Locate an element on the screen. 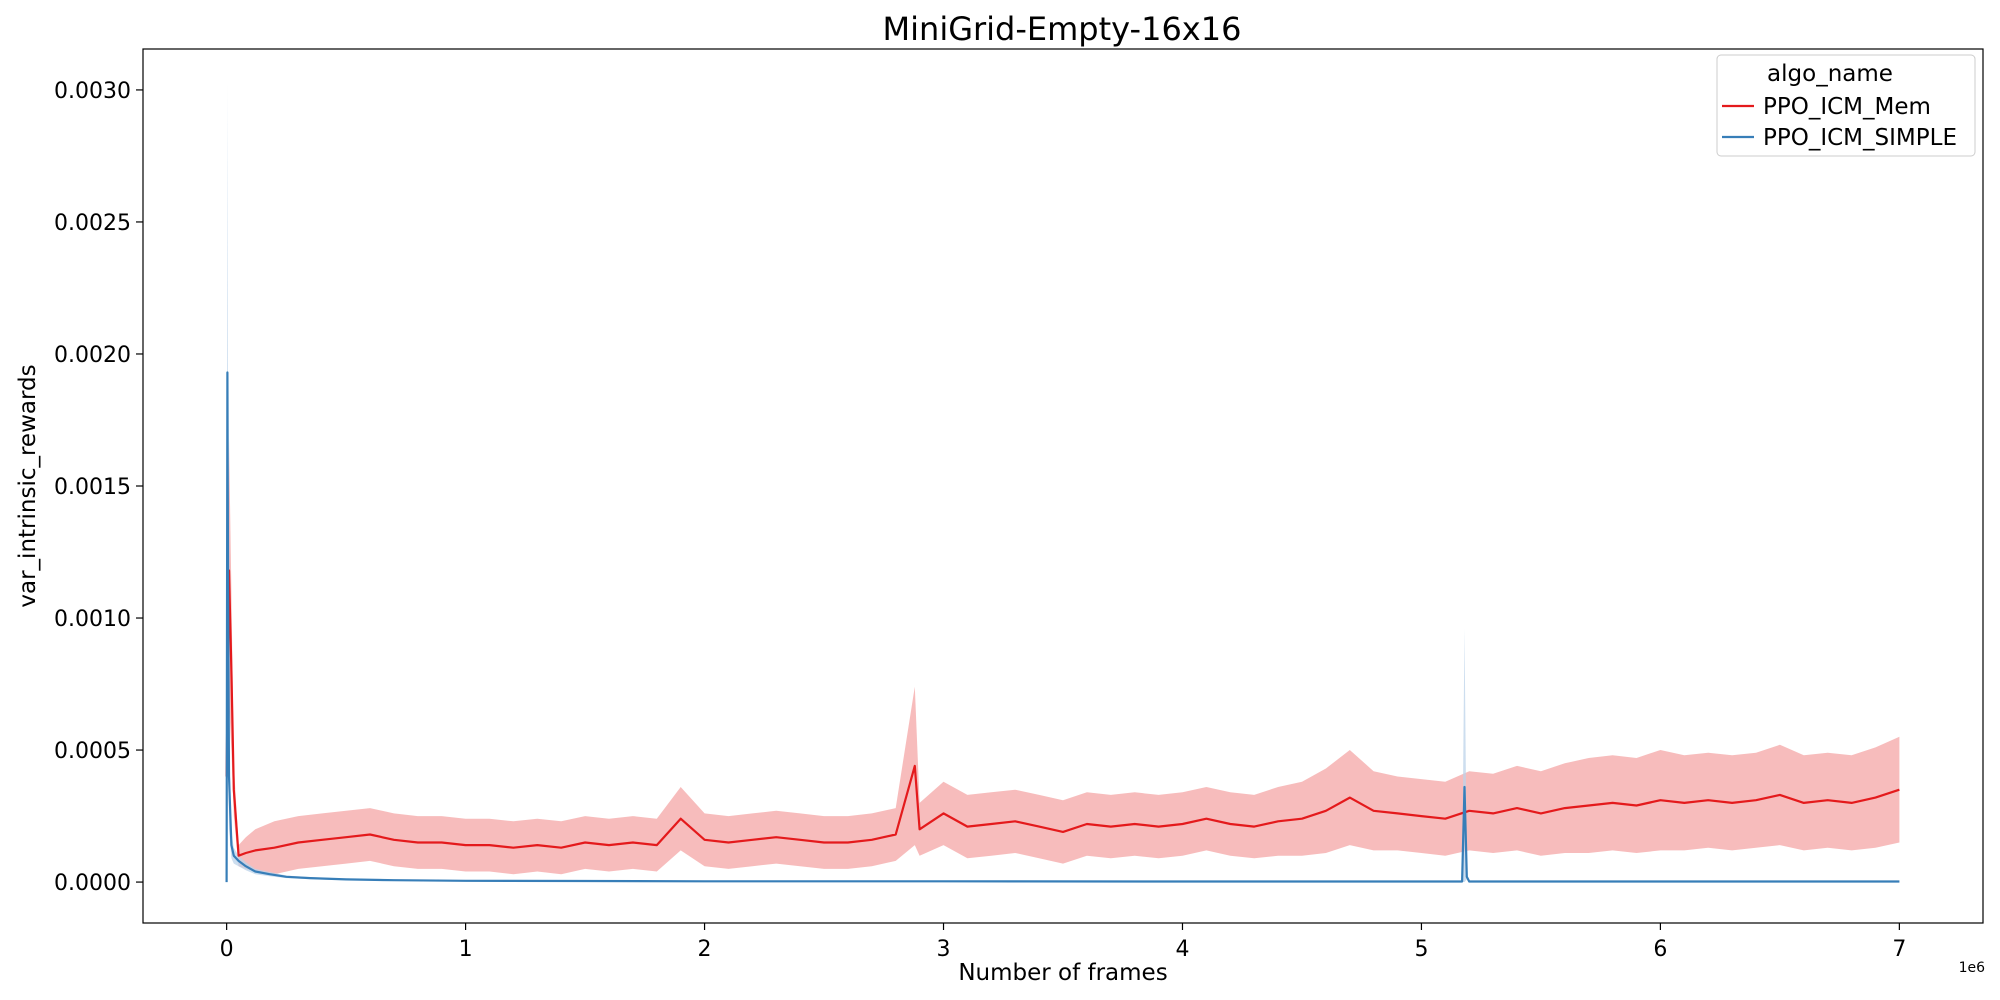  y-tick-label-3: 0.0015 is located at coordinates (92, 487).